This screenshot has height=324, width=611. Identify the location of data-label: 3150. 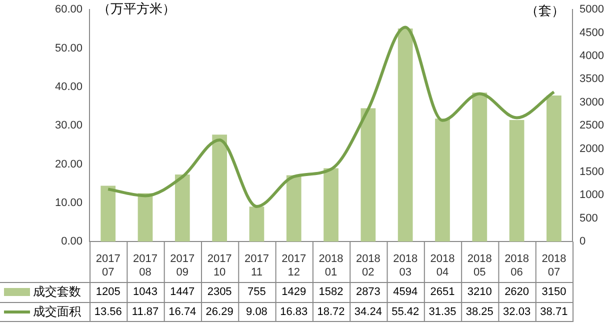
(554, 292).